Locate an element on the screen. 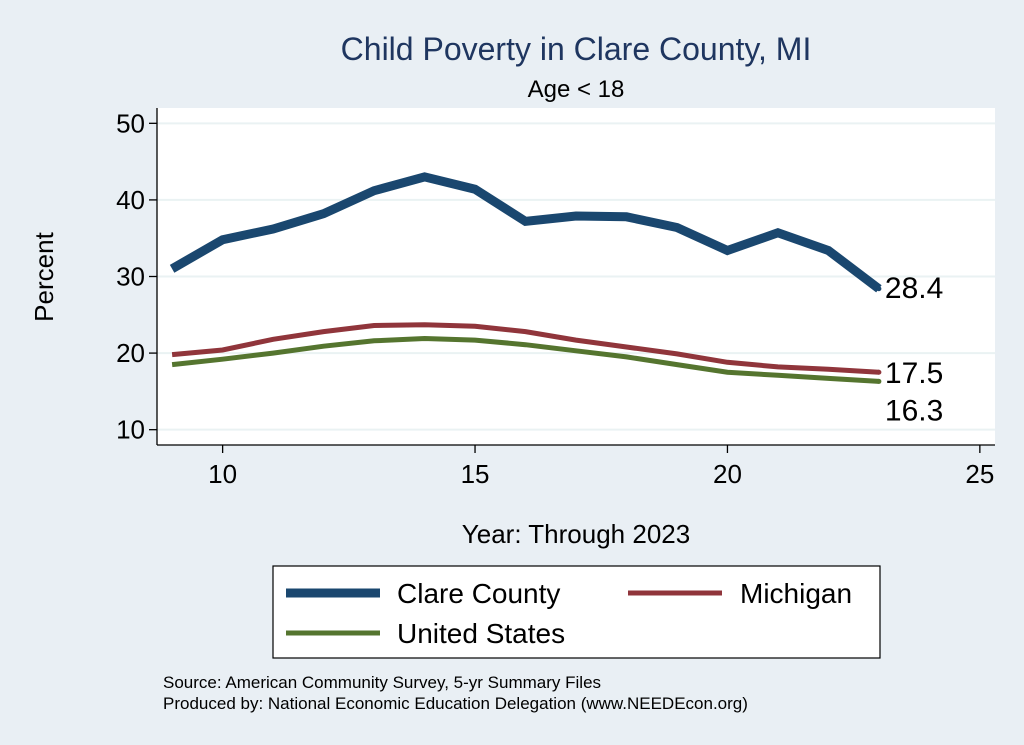 The height and width of the screenshot is (745, 1024). series-line-michigan is located at coordinates (525, 348).